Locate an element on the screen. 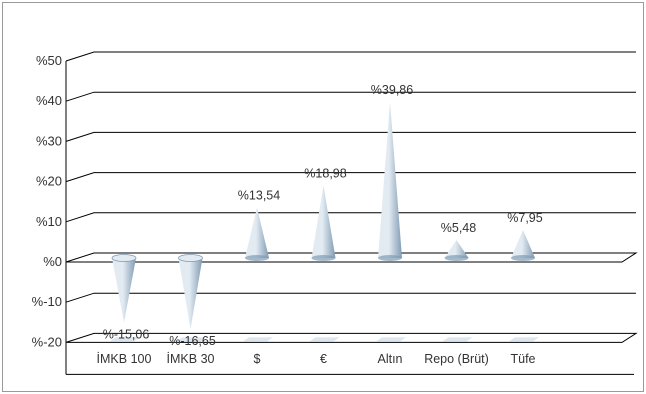  cone-mark: %7,95 is located at coordinates (525, 276).